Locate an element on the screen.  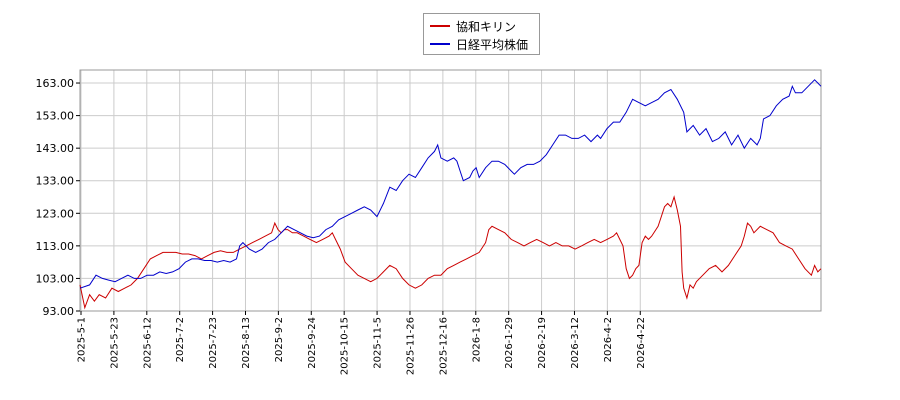
x-tick-label: 2026-2-19 is located at coordinates (542, 343).